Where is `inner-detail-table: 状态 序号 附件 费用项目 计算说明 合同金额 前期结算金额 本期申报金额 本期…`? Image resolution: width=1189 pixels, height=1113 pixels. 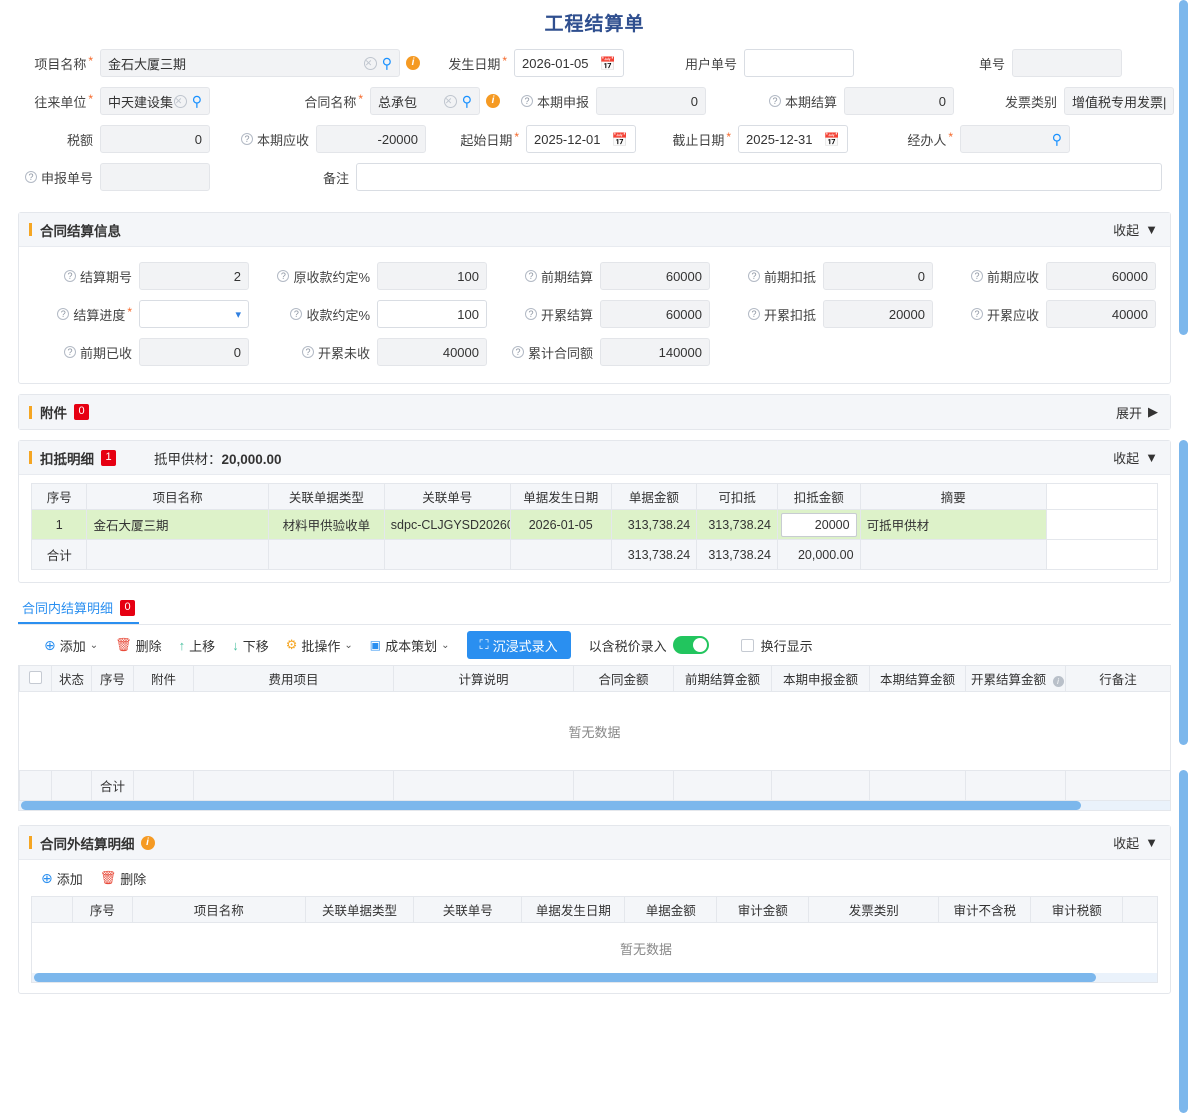 inner-detail-table: 状态 序号 附件 费用项目 计算说明 合同金额 前期结算金额 本期申报金额 本期… is located at coordinates (595, 678).